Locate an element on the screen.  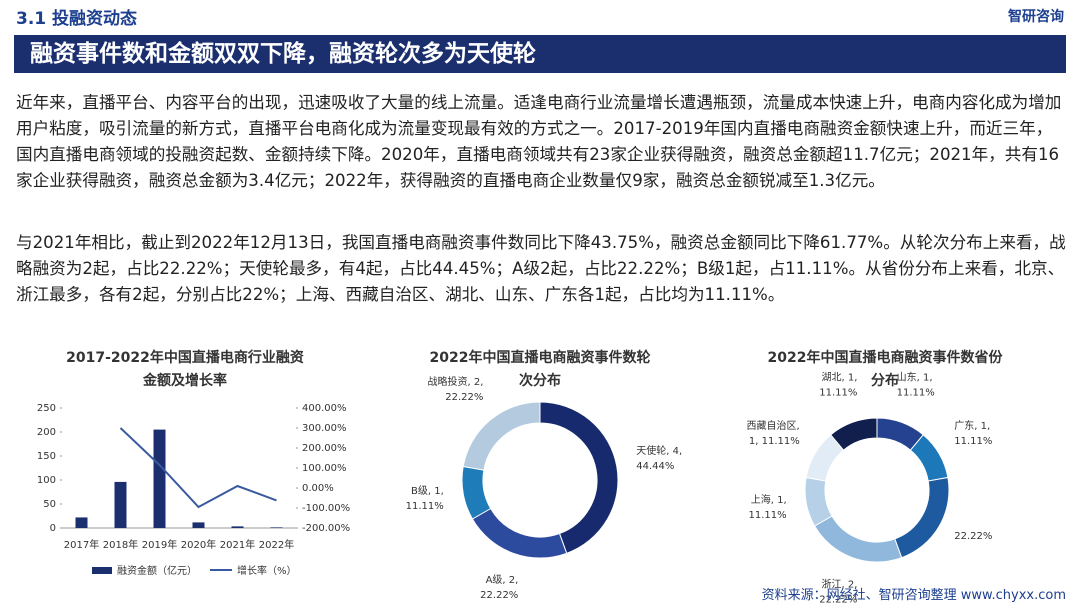
x-tick-label: 2022年 is located at coordinates (276, 544).